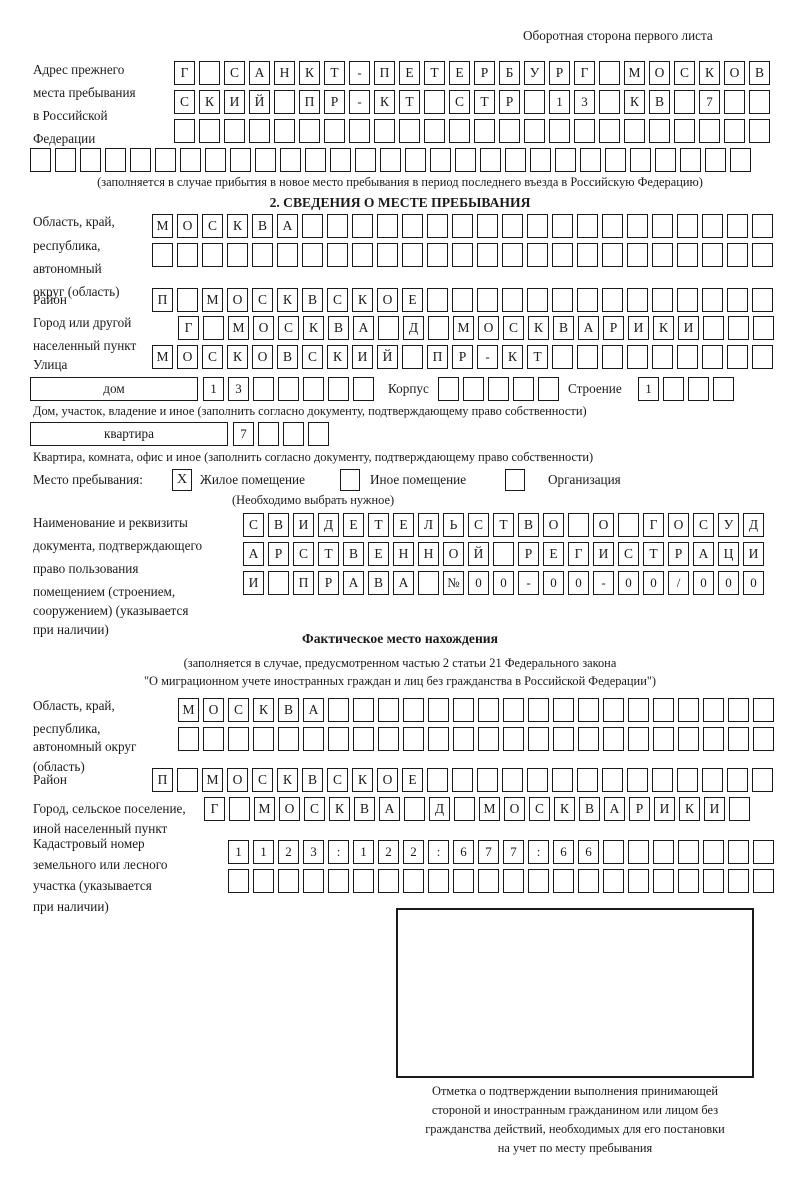  What do you see at coordinates (728, 554) in the screenshot?
I see `char-cell: Ц` at bounding box center [728, 554].